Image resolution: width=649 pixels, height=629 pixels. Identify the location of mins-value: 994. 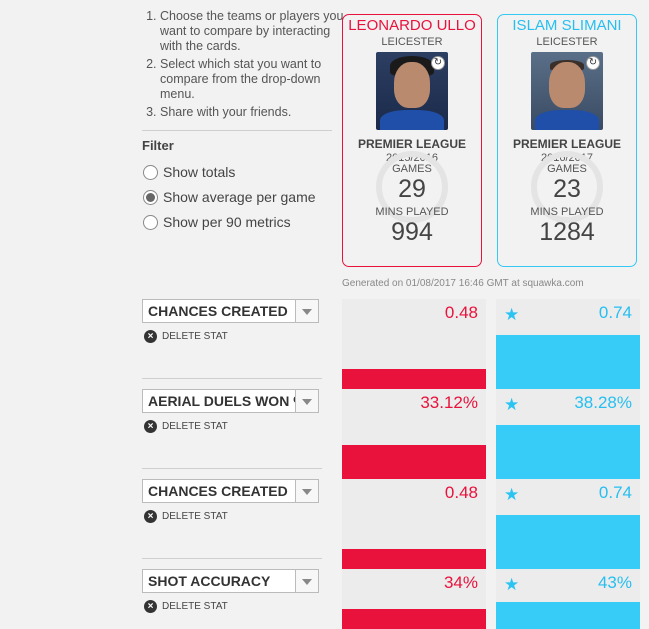
(412, 232).